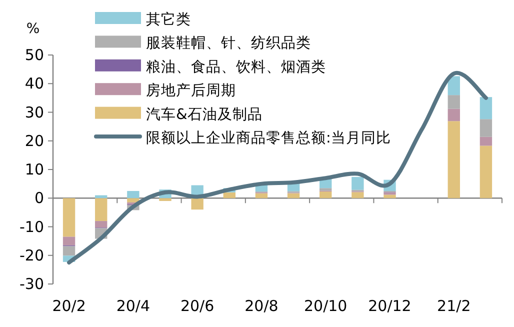 Image resolution: width=514 pixels, height=327 pixels. I want to click on x-tick-label: 20/2, so click(69, 306).